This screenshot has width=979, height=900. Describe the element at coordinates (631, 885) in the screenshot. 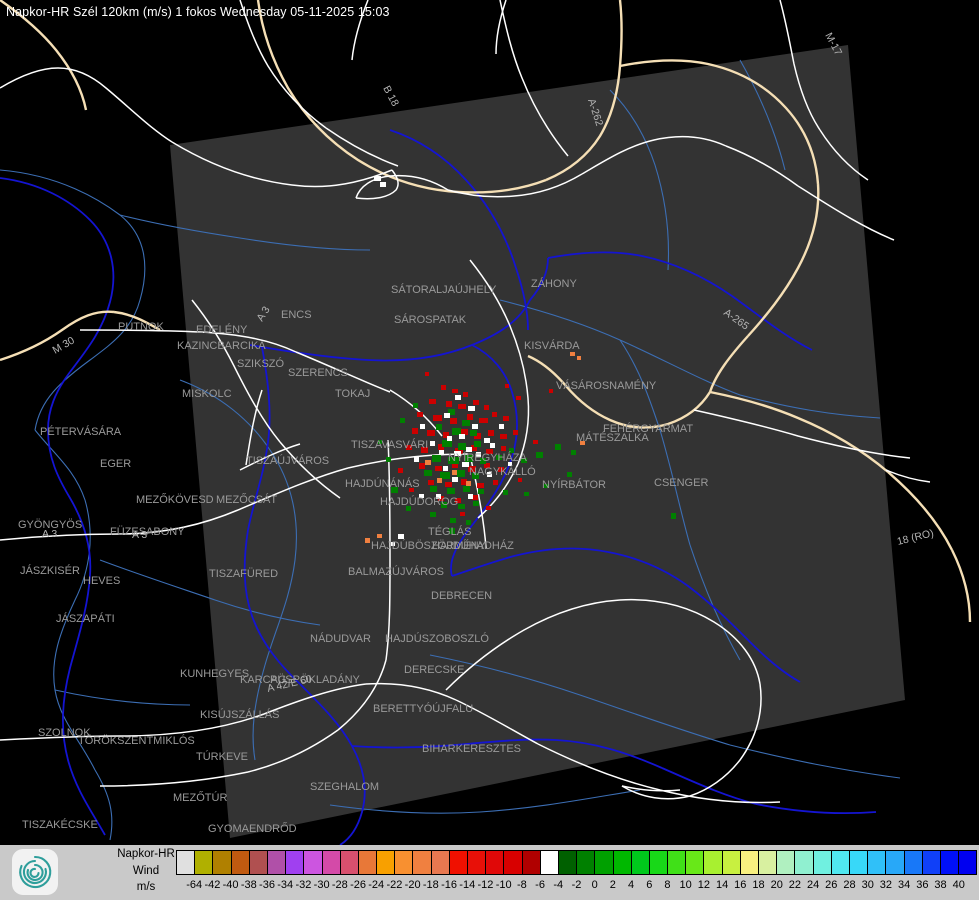

I see `color-bar-tick: 4` at that location.